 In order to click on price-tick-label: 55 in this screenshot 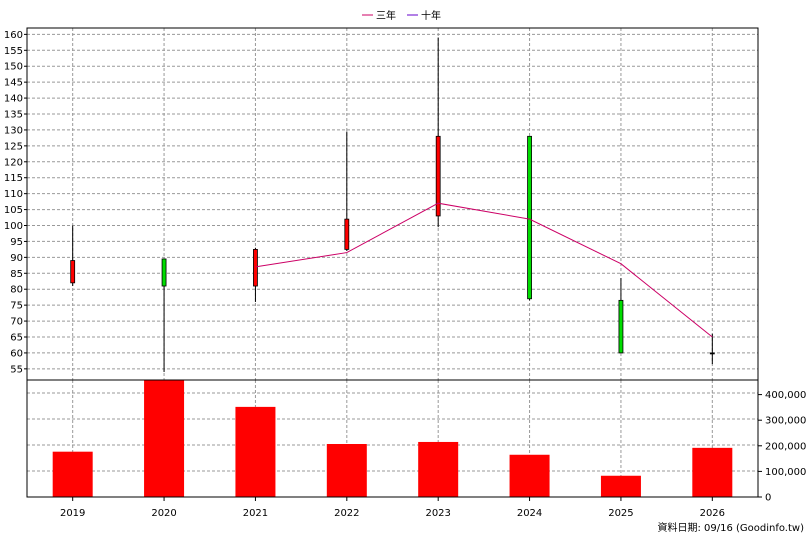, I will do `click(16, 369)`.